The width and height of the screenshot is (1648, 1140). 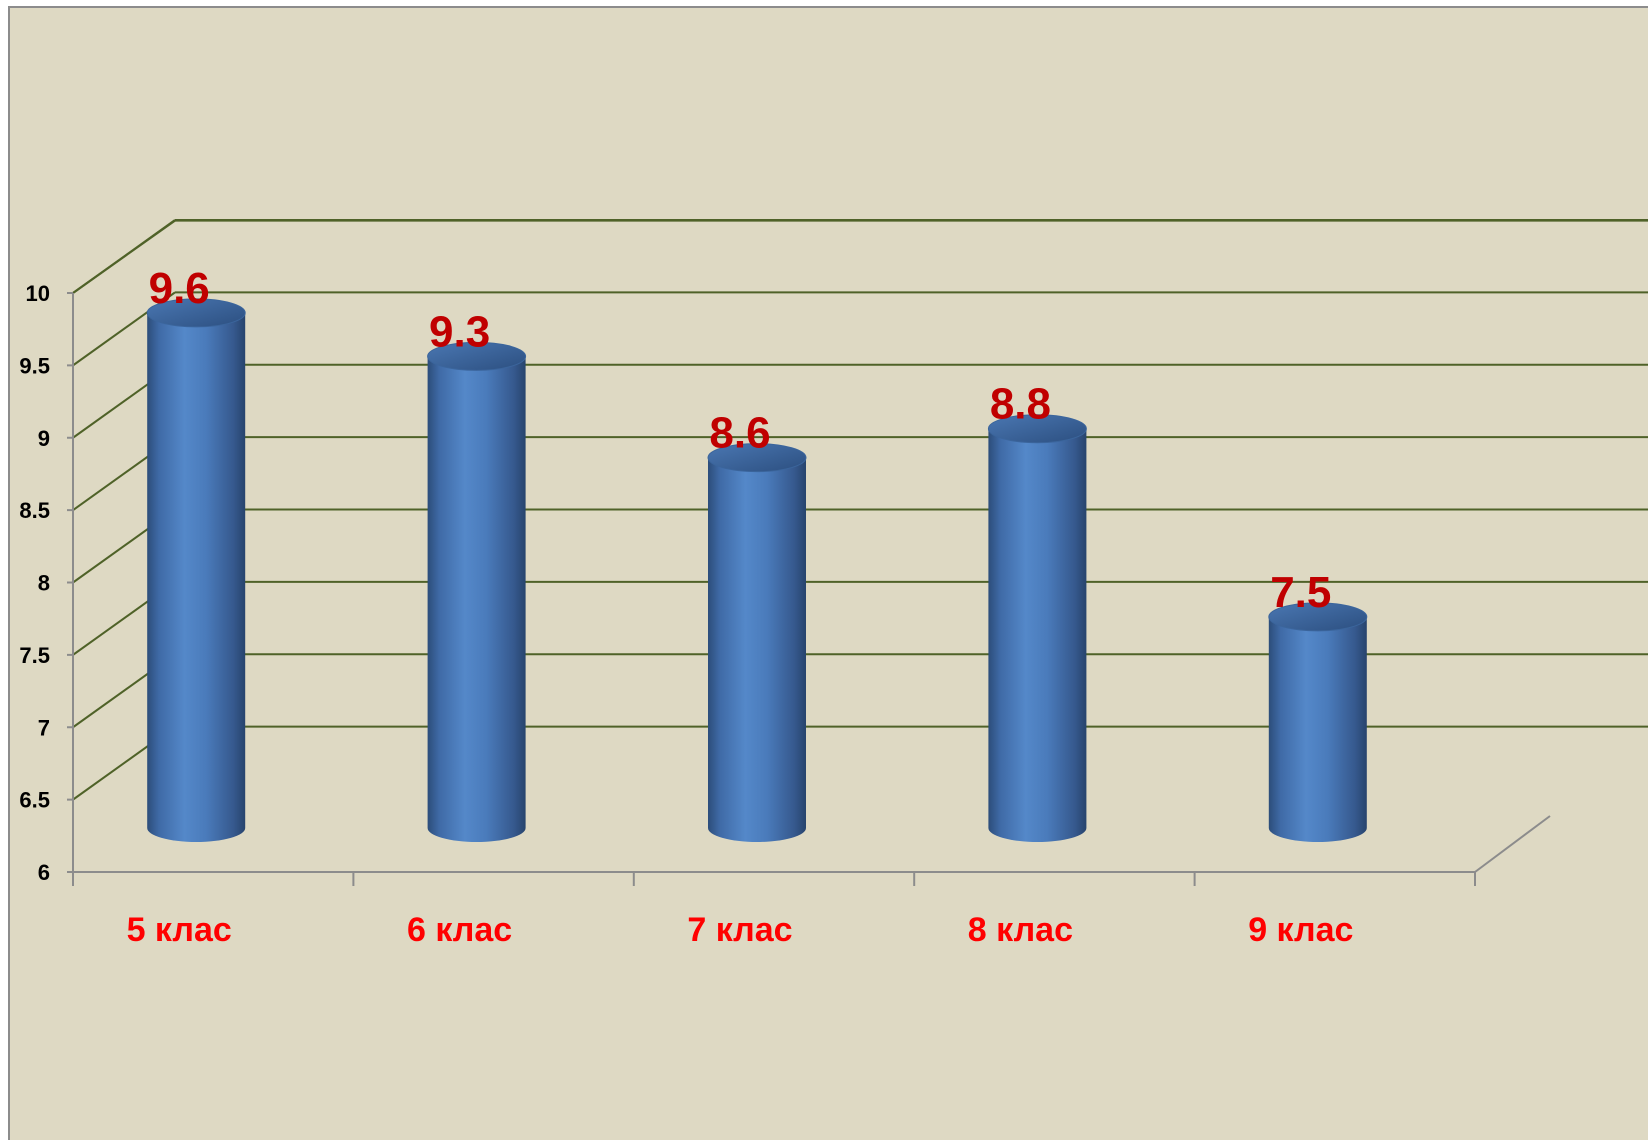 What do you see at coordinates (38, 293) in the screenshot?
I see `y-tick-label: 10` at bounding box center [38, 293].